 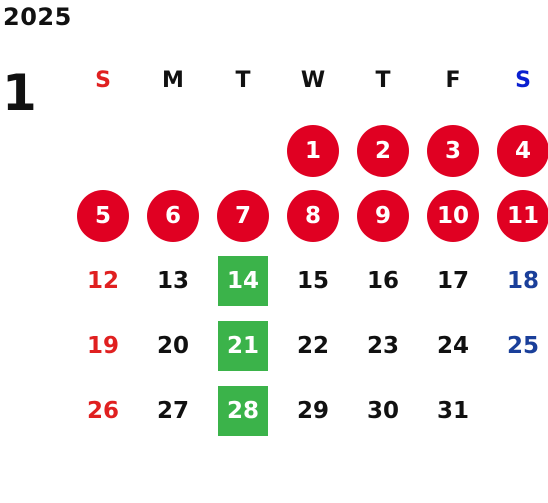 What do you see at coordinates (452, 346) in the screenshot?
I see `day-24: 24` at bounding box center [452, 346].